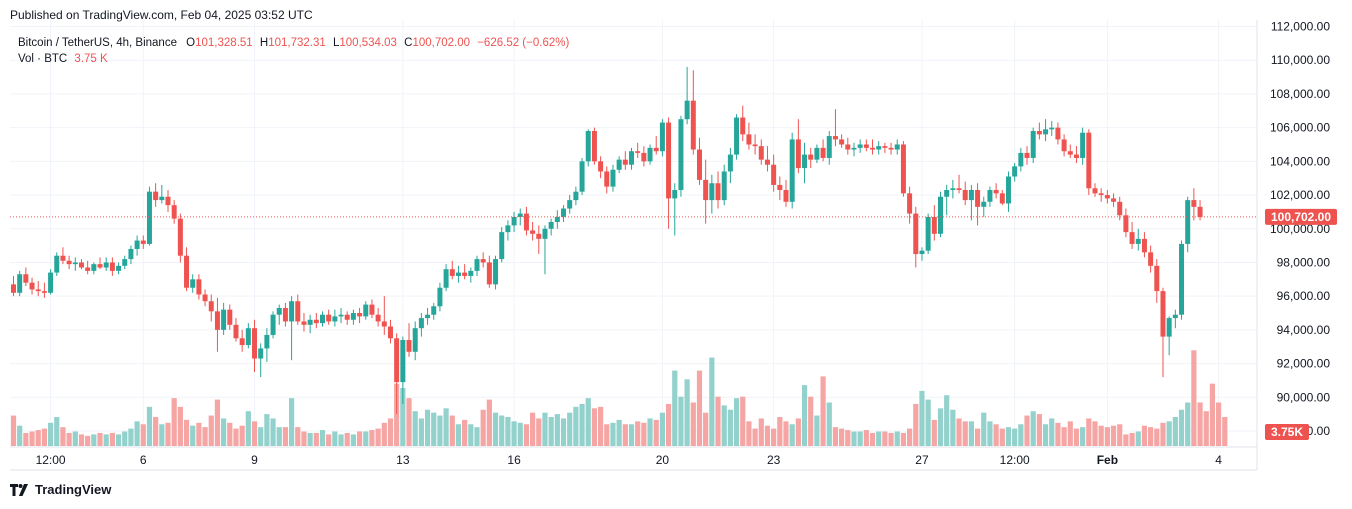  What do you see at coordinates (224, 43) in the screenshot?
I see `open-value: 101,328.51` at bounding box center [224, 43].